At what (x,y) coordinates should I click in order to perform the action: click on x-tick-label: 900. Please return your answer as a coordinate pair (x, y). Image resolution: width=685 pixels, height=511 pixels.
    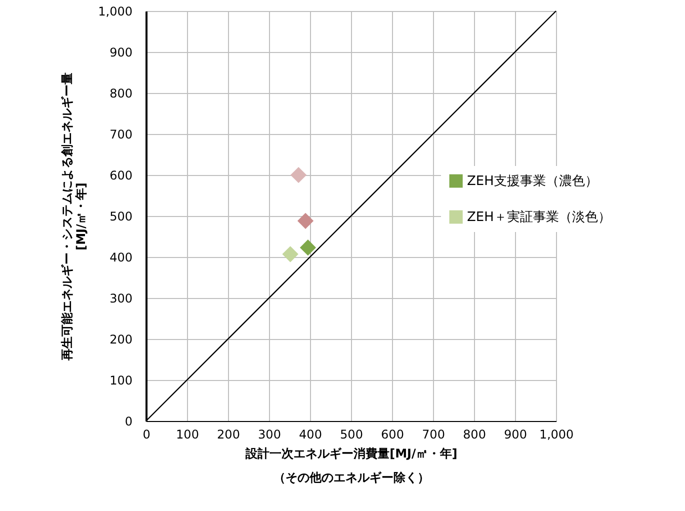
    Looking at the image, I should click on (515, 435).